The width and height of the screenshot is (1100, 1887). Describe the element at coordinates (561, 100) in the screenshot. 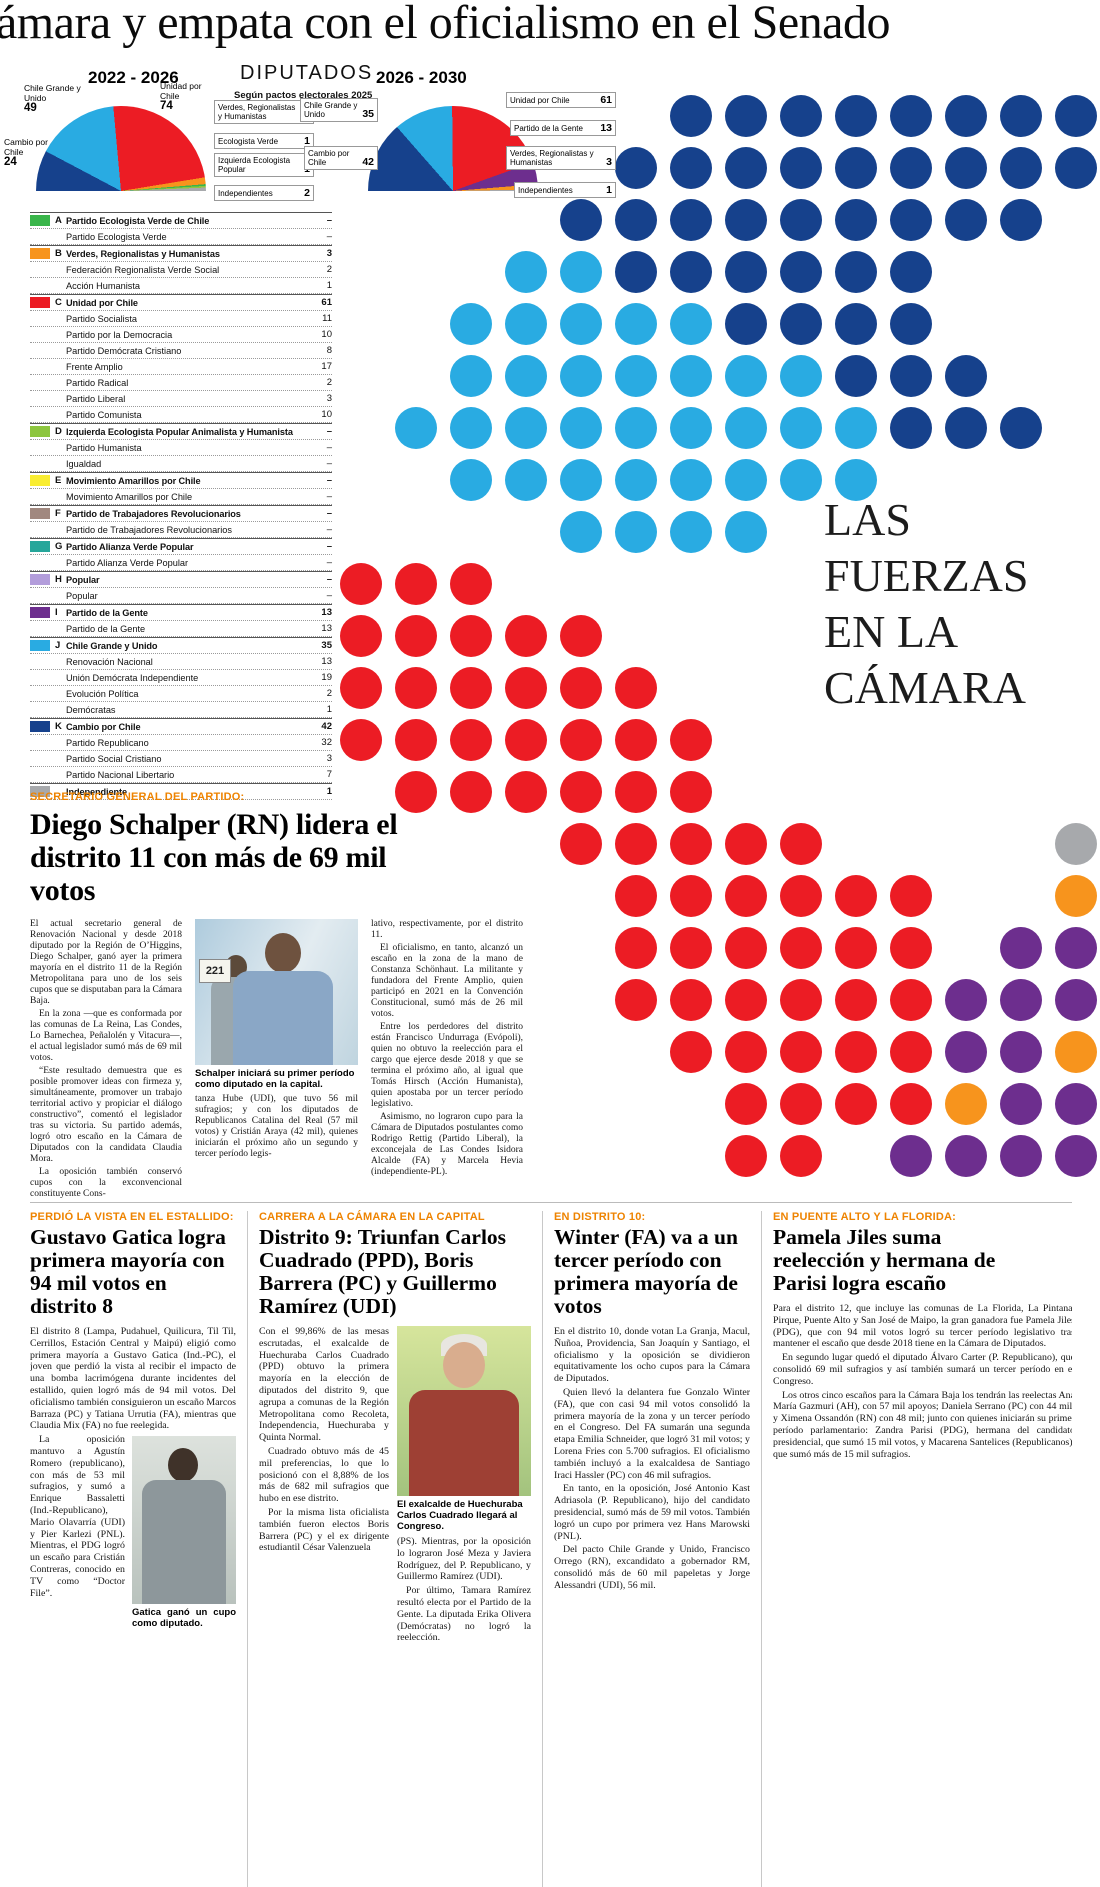

I see `pie-label-unidad-2026: Unidad por Chile 61` at that location.